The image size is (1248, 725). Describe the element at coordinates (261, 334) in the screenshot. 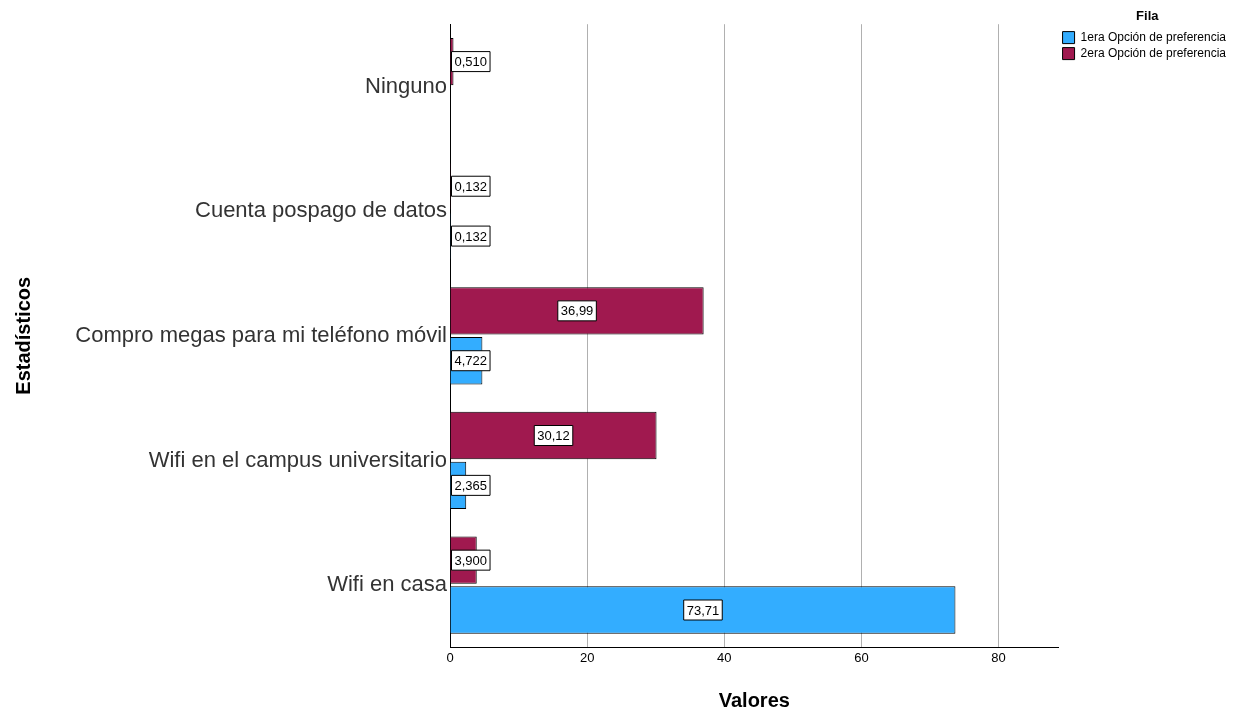

I see `y-tick-label: Compro megas para mi teléfono móvil` at that location.